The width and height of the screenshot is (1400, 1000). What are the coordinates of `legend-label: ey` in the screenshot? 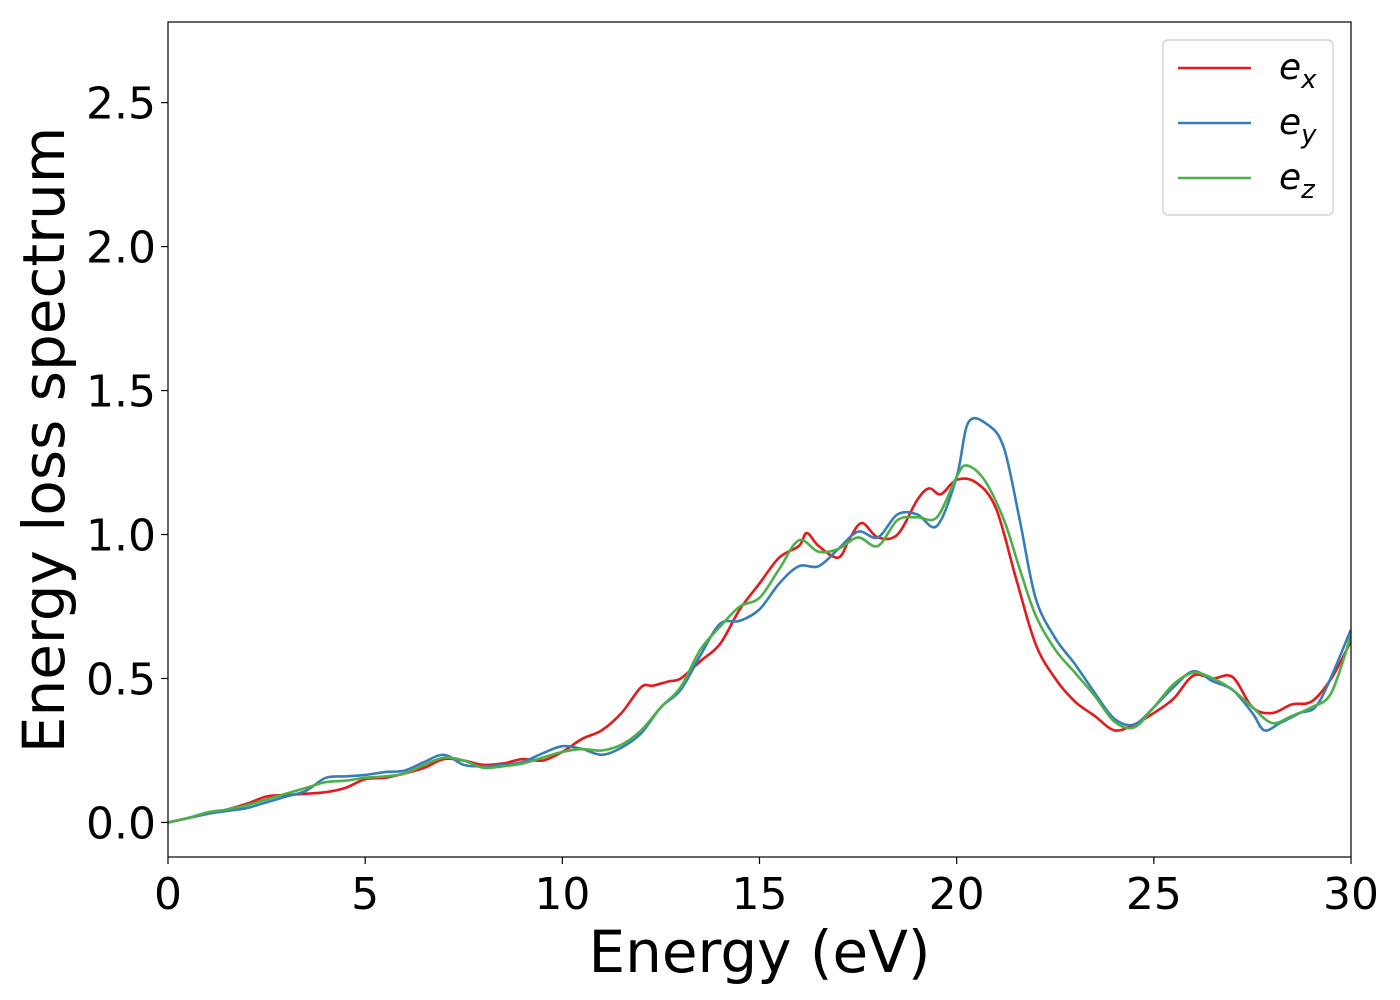 It's located at (1298, 126).